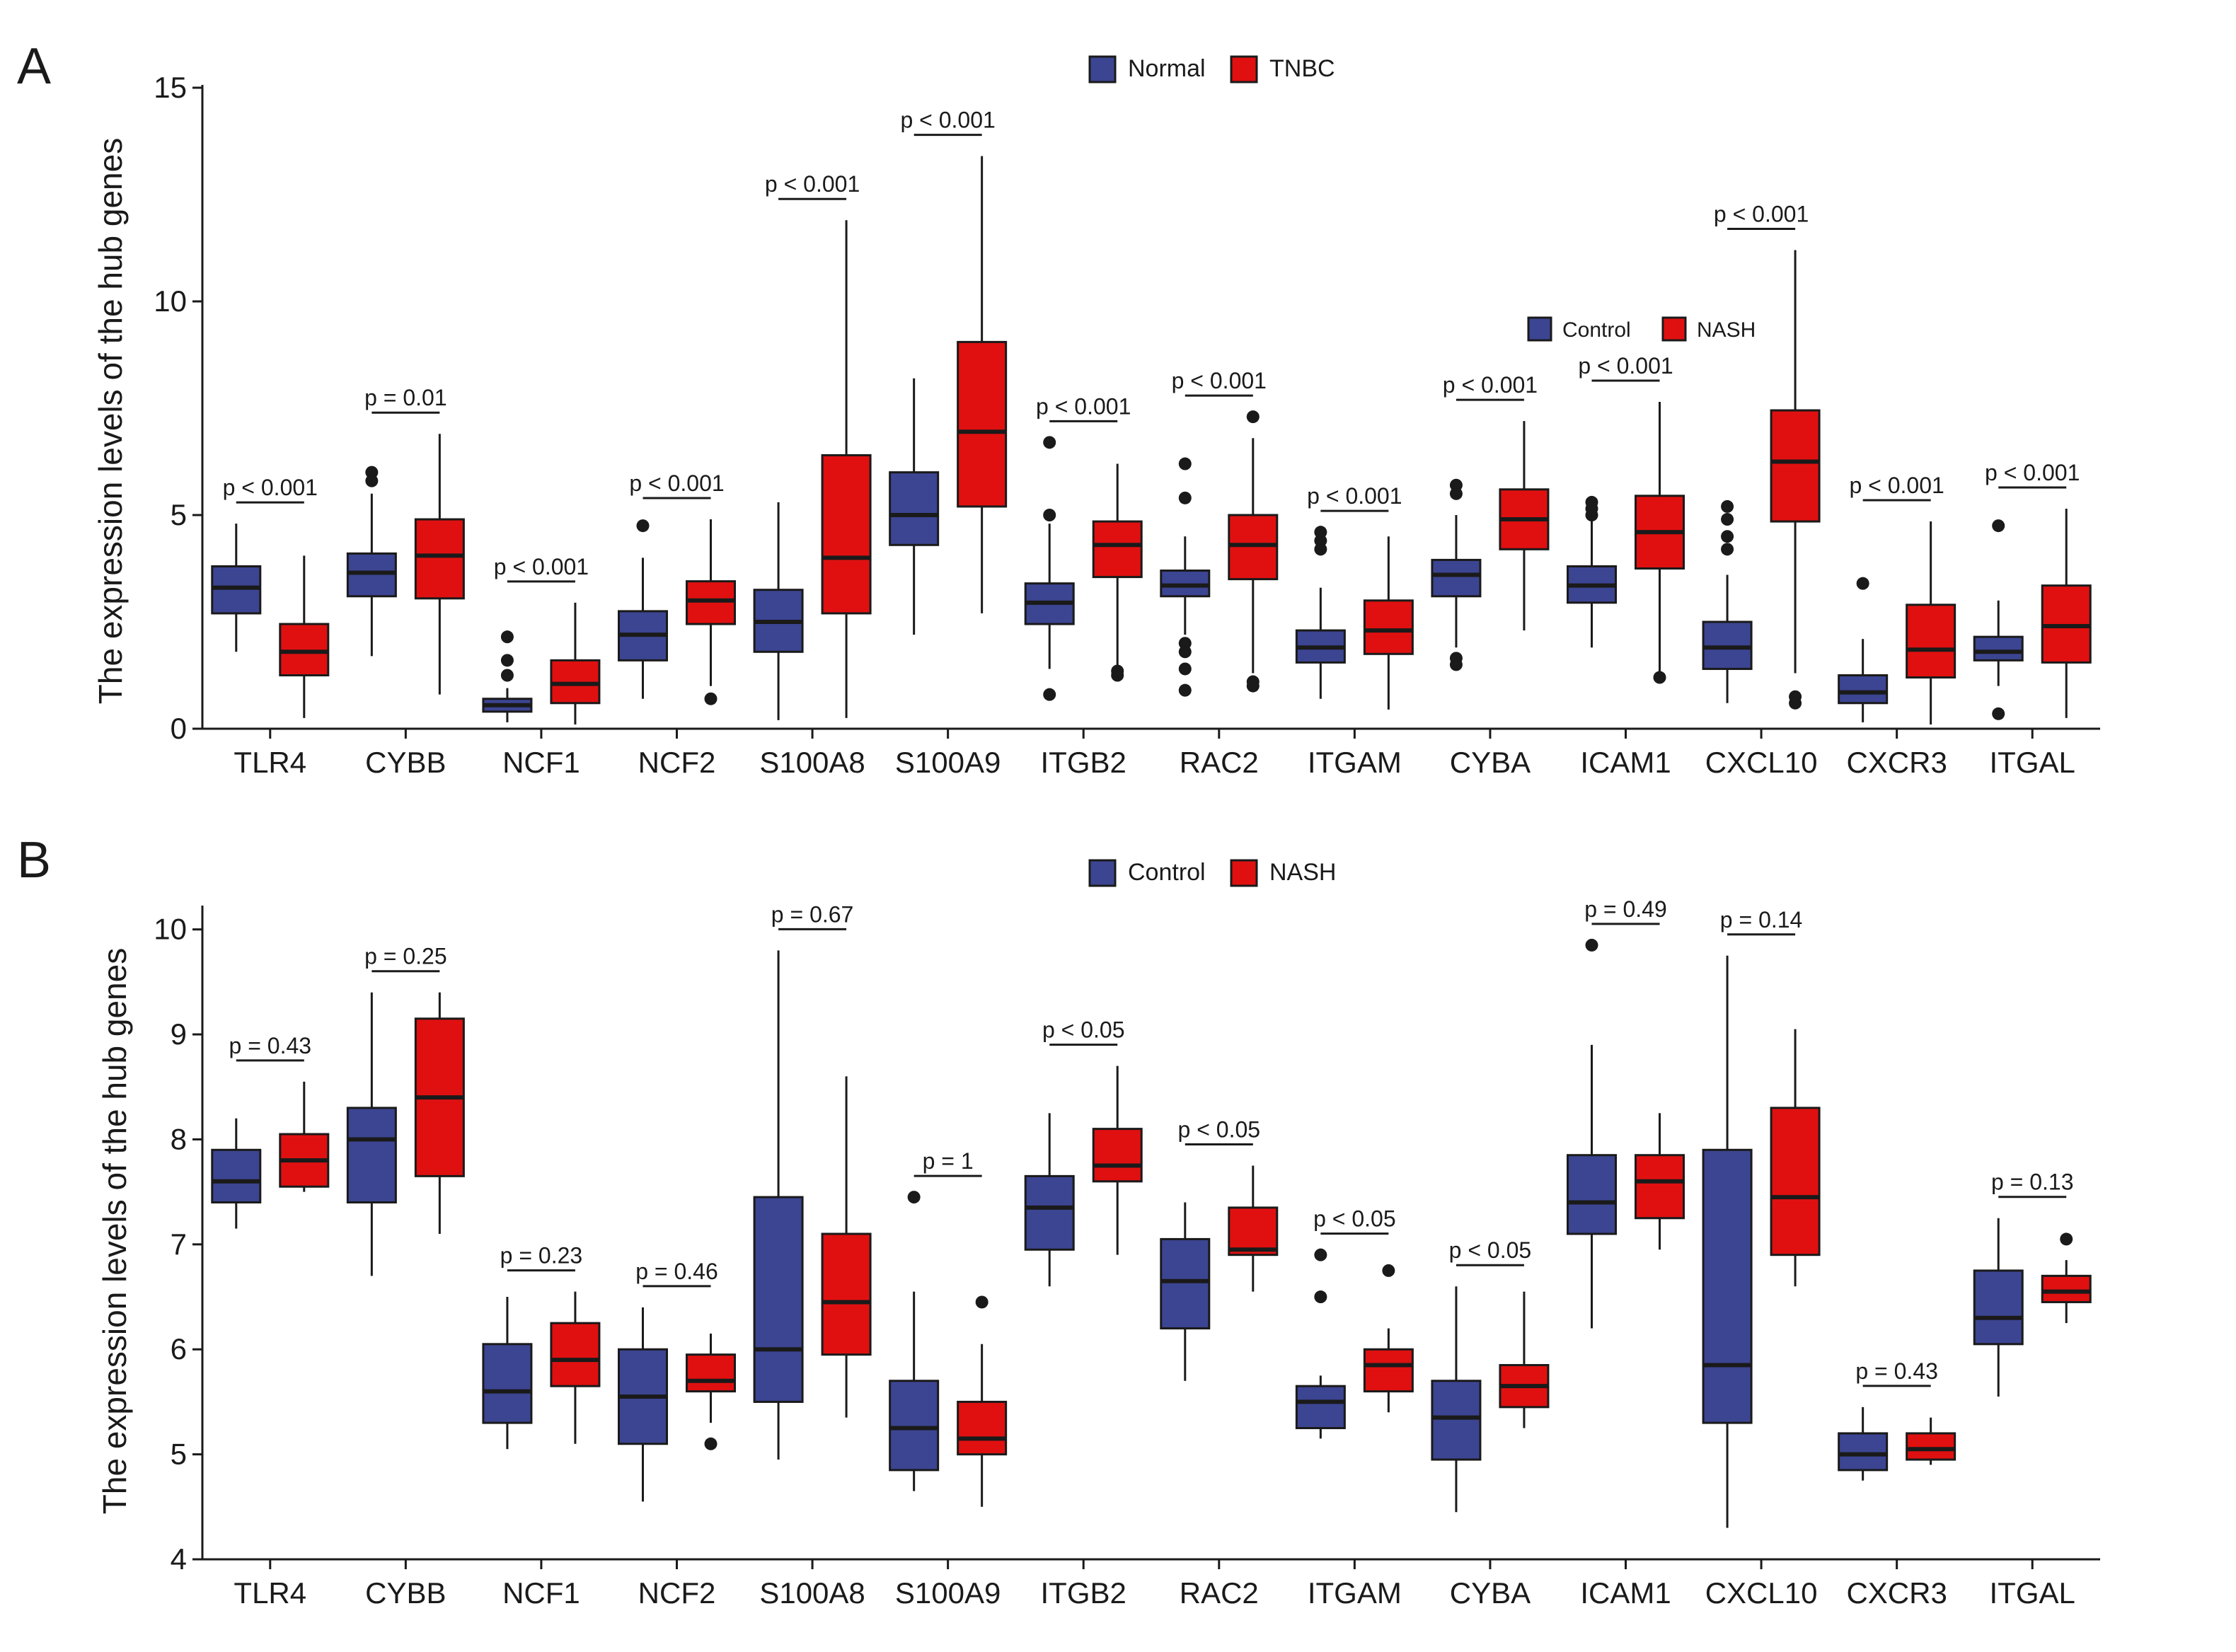 The height and width of the screenshot is (1652, 2236). Describe the element at coordinates (1102, 69) in the screenshot. I see `legend-swatch-normal` at that location.